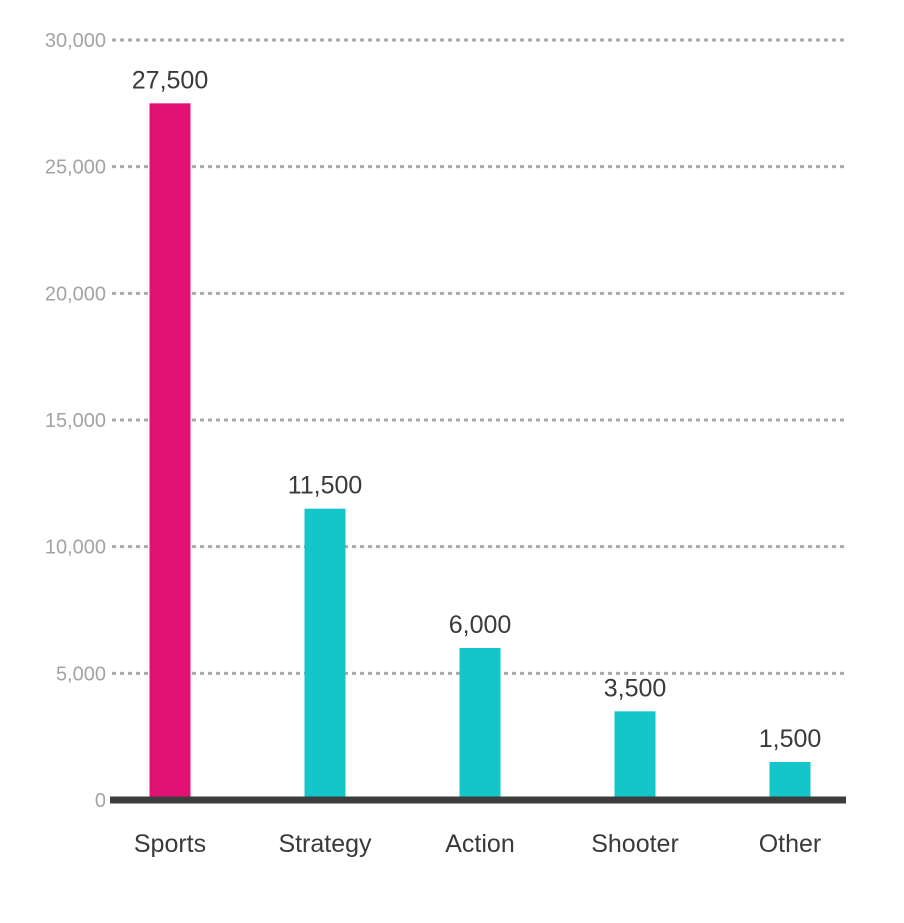 The height and width of the screenshot is (923, 904). What do you see at coordinates (325, 844) in the screenshot?
I see `category-label: Strategy` at bounding box center [325, 844].